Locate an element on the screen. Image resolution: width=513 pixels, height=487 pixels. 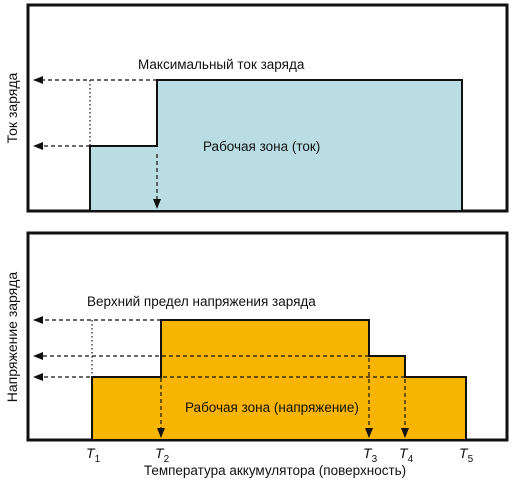
tick-t1: T1 is located at coordinates (93, 455).